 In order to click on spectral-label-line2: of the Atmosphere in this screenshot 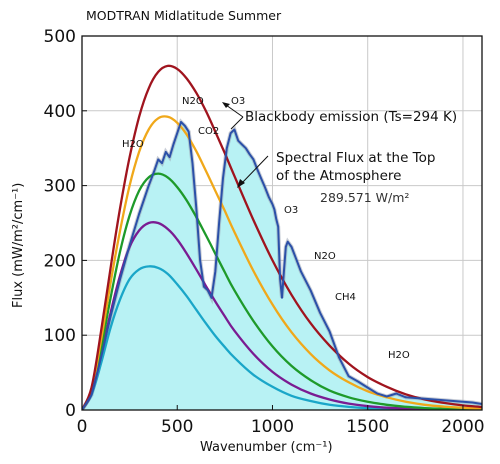, I will do `click(338, 176)`.